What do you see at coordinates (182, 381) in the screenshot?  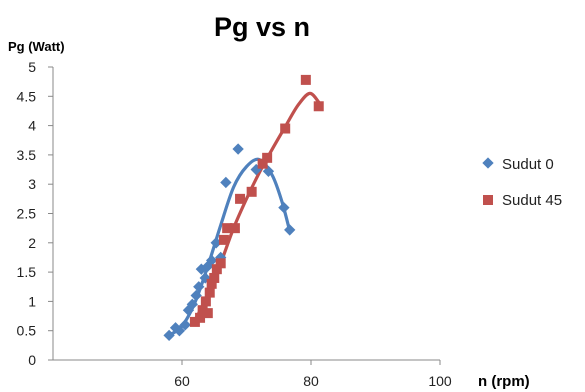 I see `x-tick-label: 60` at bounding box center [182, 381].